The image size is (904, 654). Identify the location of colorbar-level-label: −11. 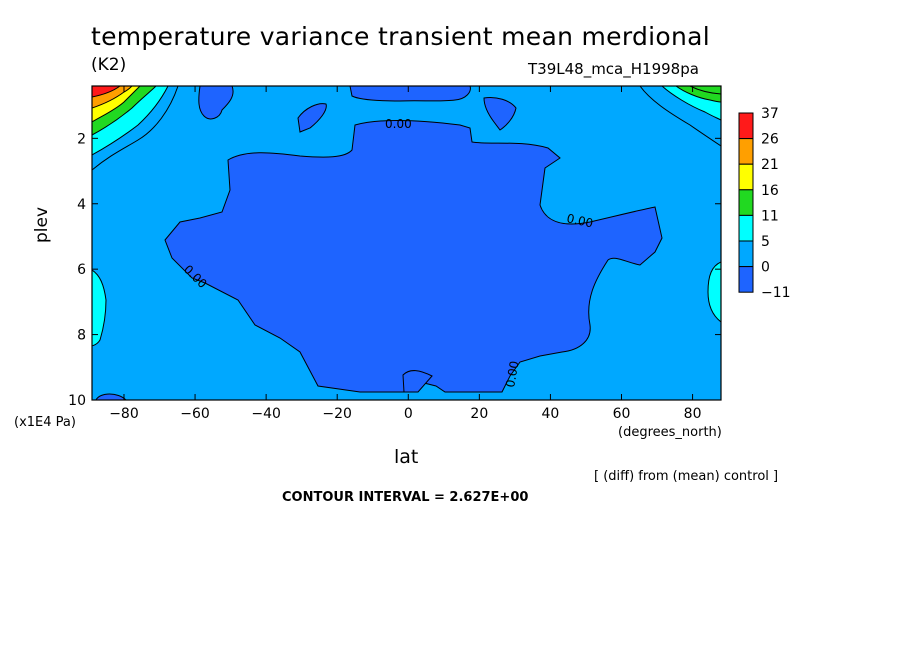
(776, 293).